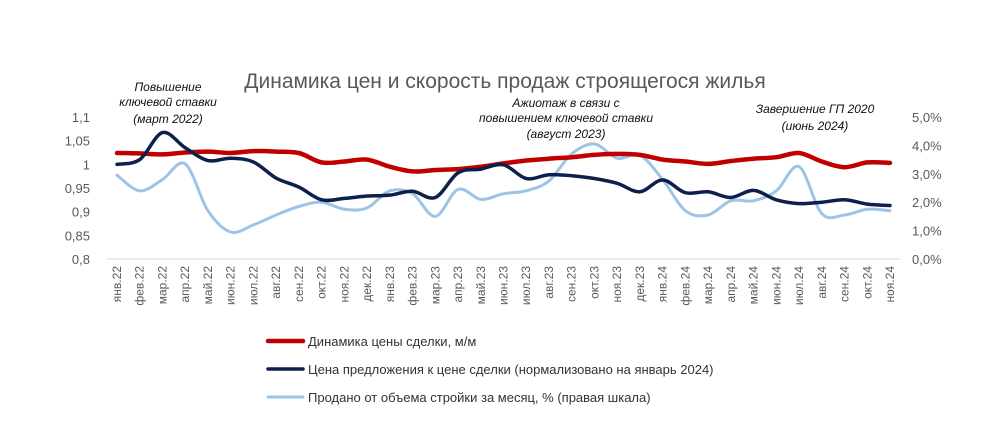 This screenshot has width=991, height=426. I want to click on x-tick-label: мар.23, so click(435, 285).